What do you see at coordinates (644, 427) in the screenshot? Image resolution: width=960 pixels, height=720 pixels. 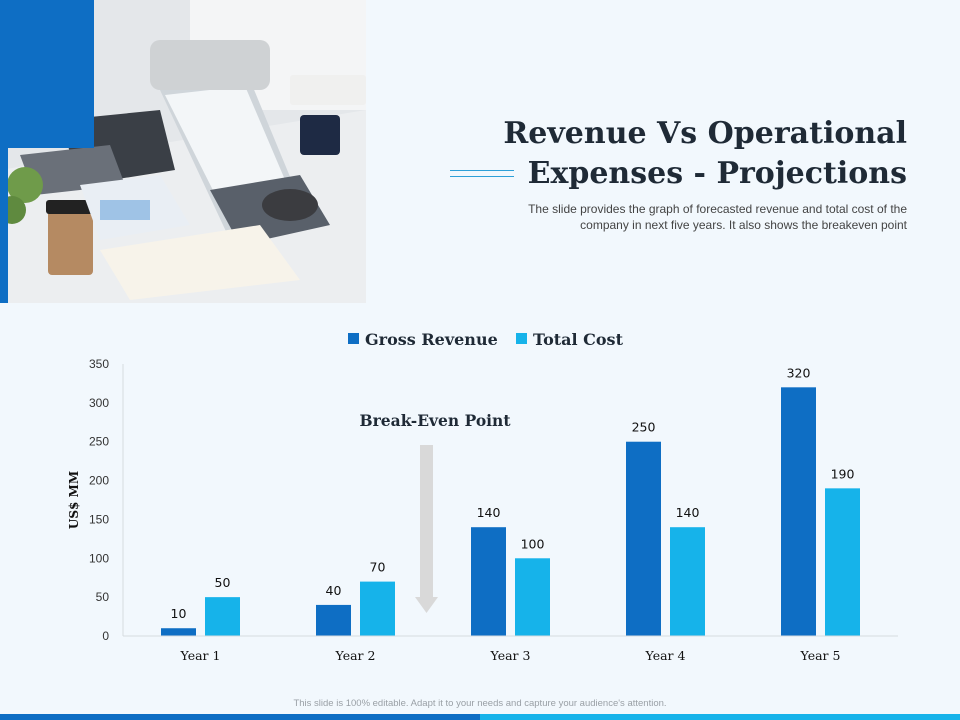 I see `data-label: 250` at bounding box center [644, 427].